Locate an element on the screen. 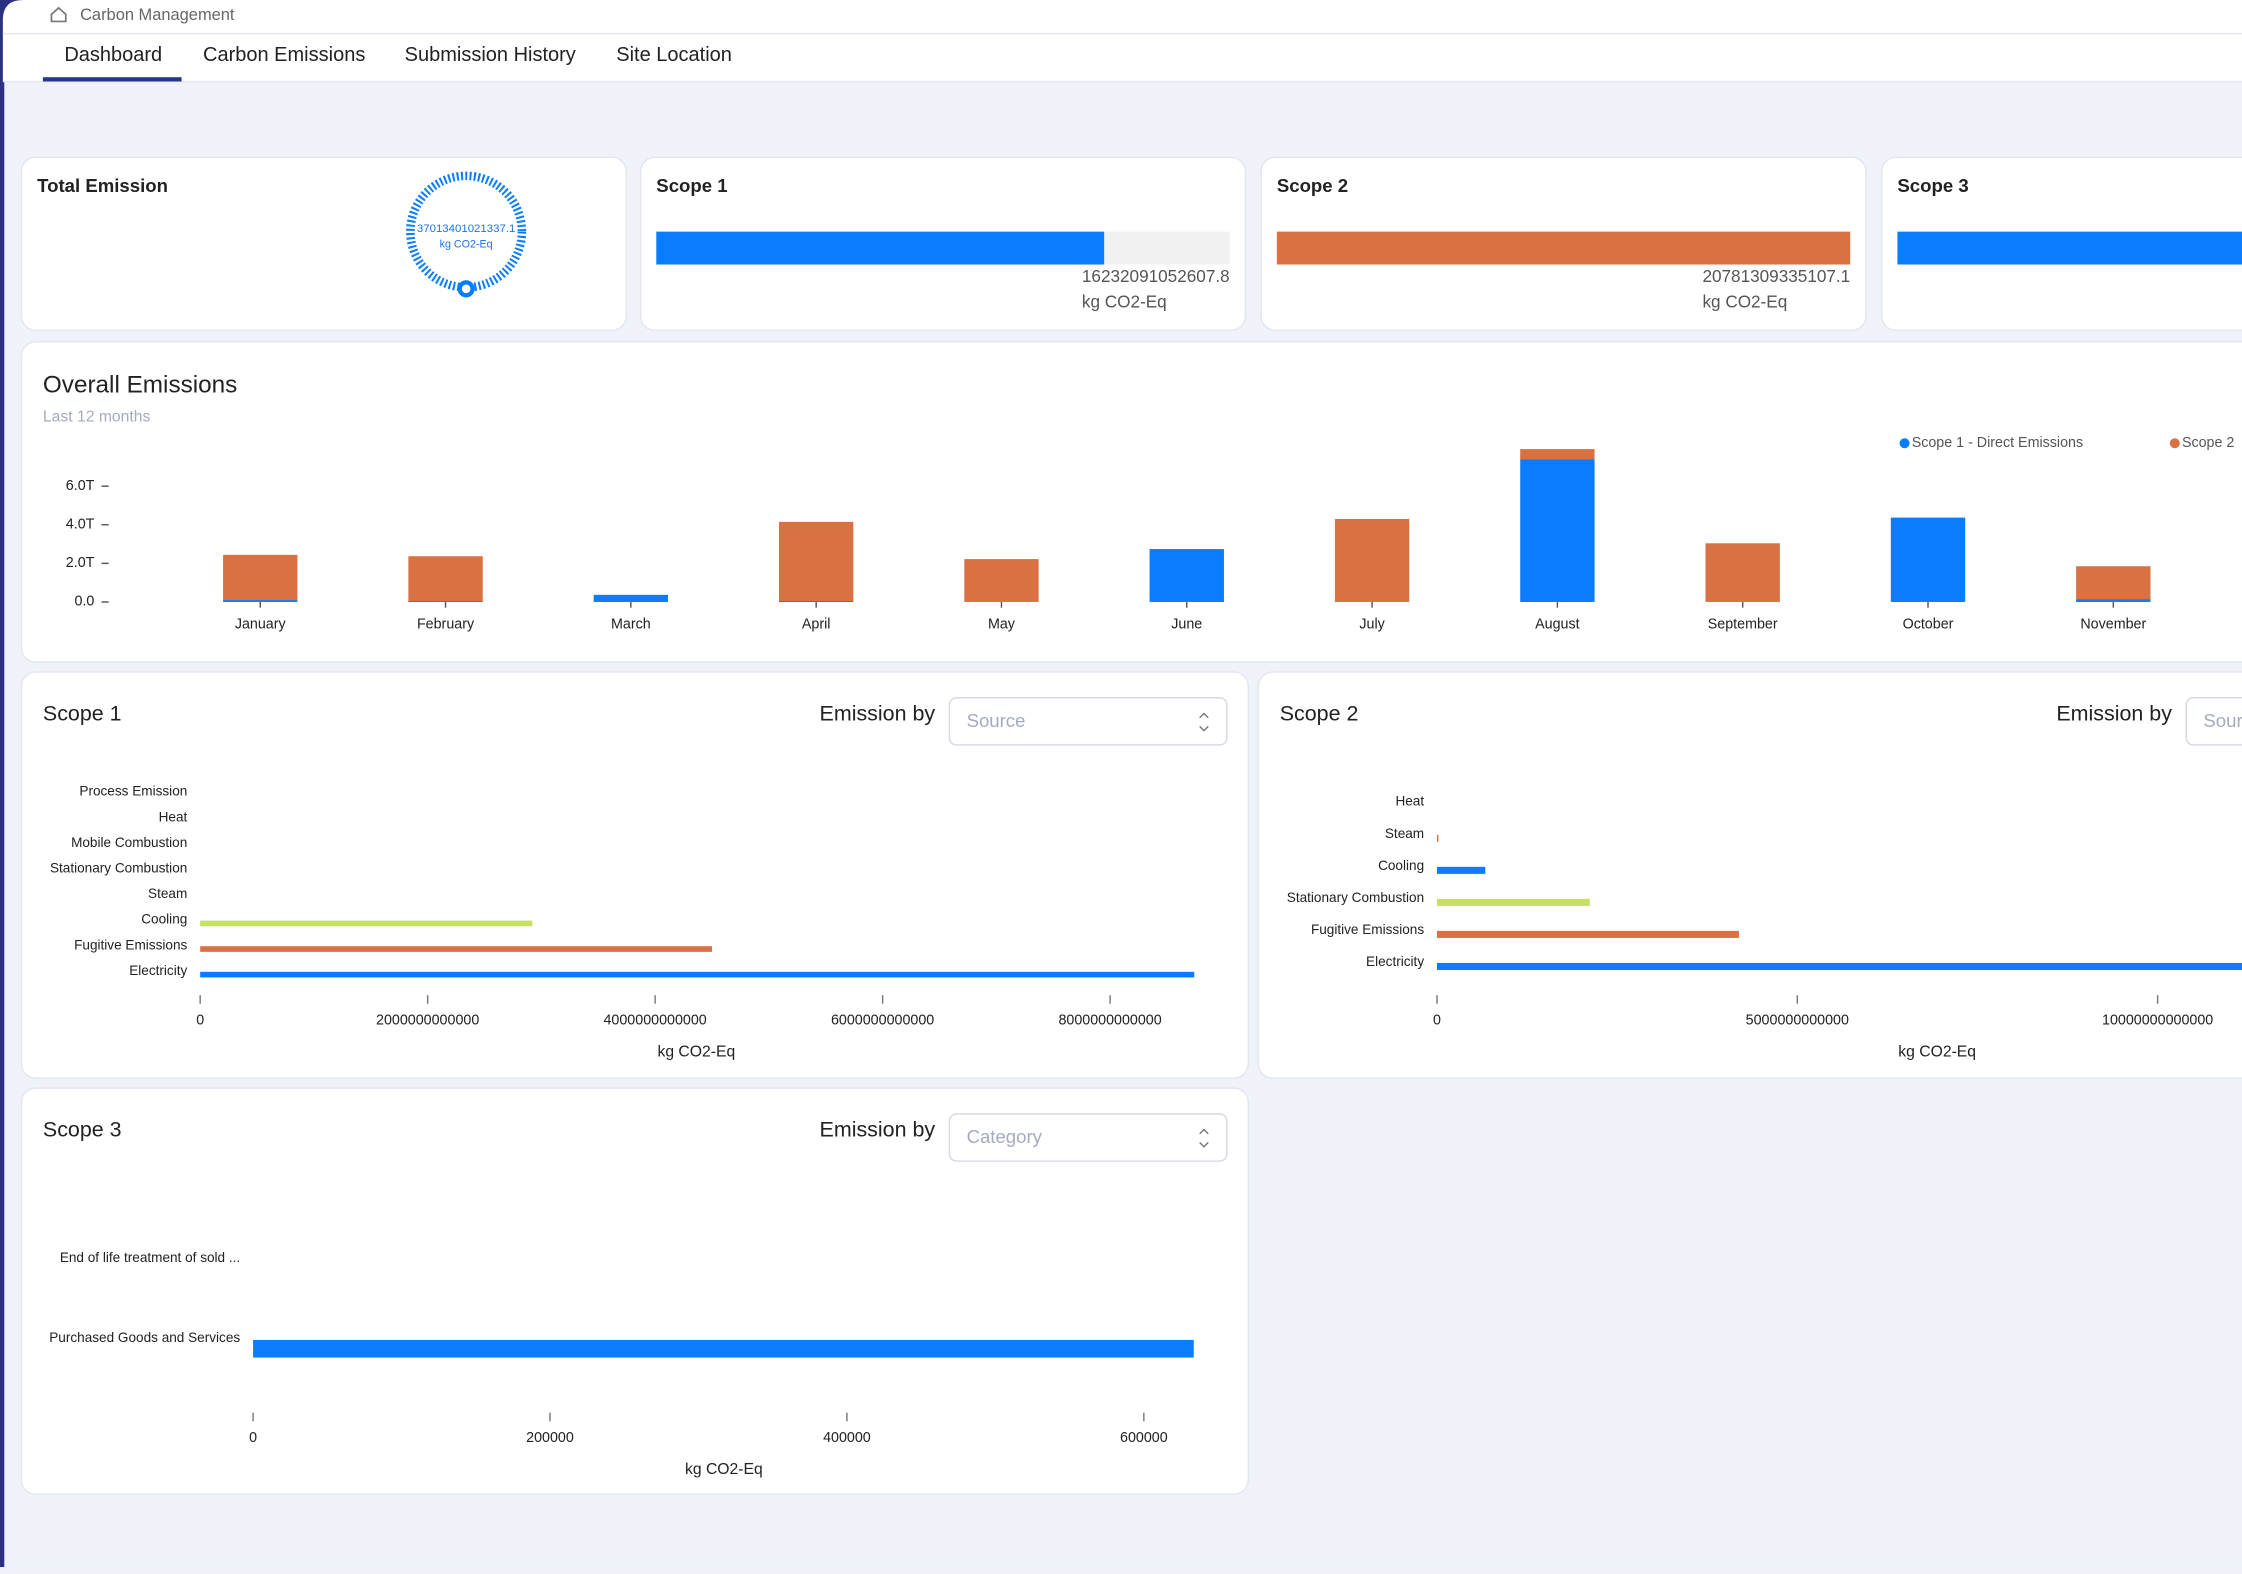 The height and width of the screenshot is (1574, 2242). active-tab-indicator is located at coordinates (112, 79).